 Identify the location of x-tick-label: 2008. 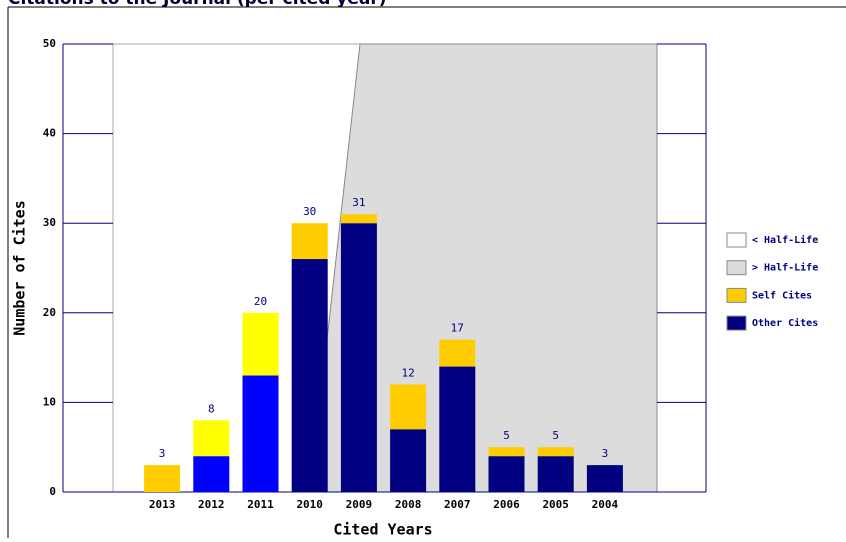
(408, 504).